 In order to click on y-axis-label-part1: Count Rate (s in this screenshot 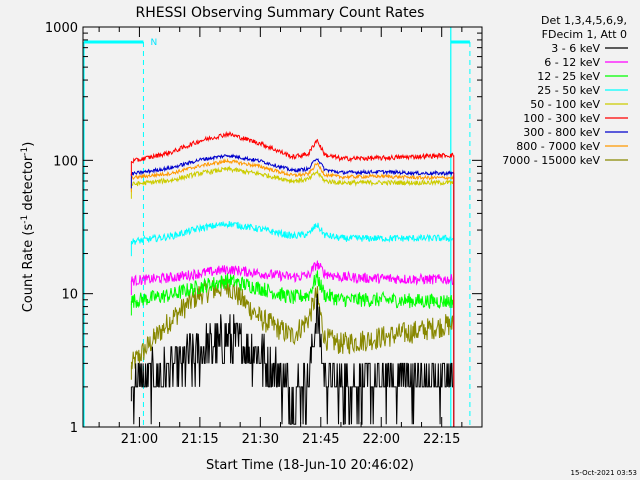, I will do `click(28, 268)`.